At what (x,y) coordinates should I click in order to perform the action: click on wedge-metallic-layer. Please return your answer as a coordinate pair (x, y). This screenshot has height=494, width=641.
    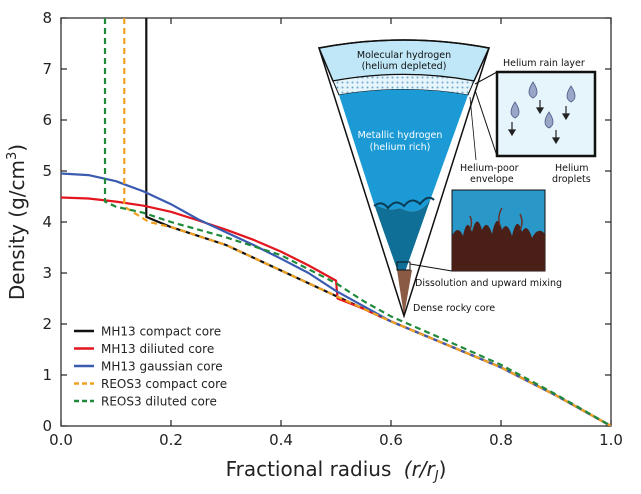
    Looking at the image, I should click on (403, 150).